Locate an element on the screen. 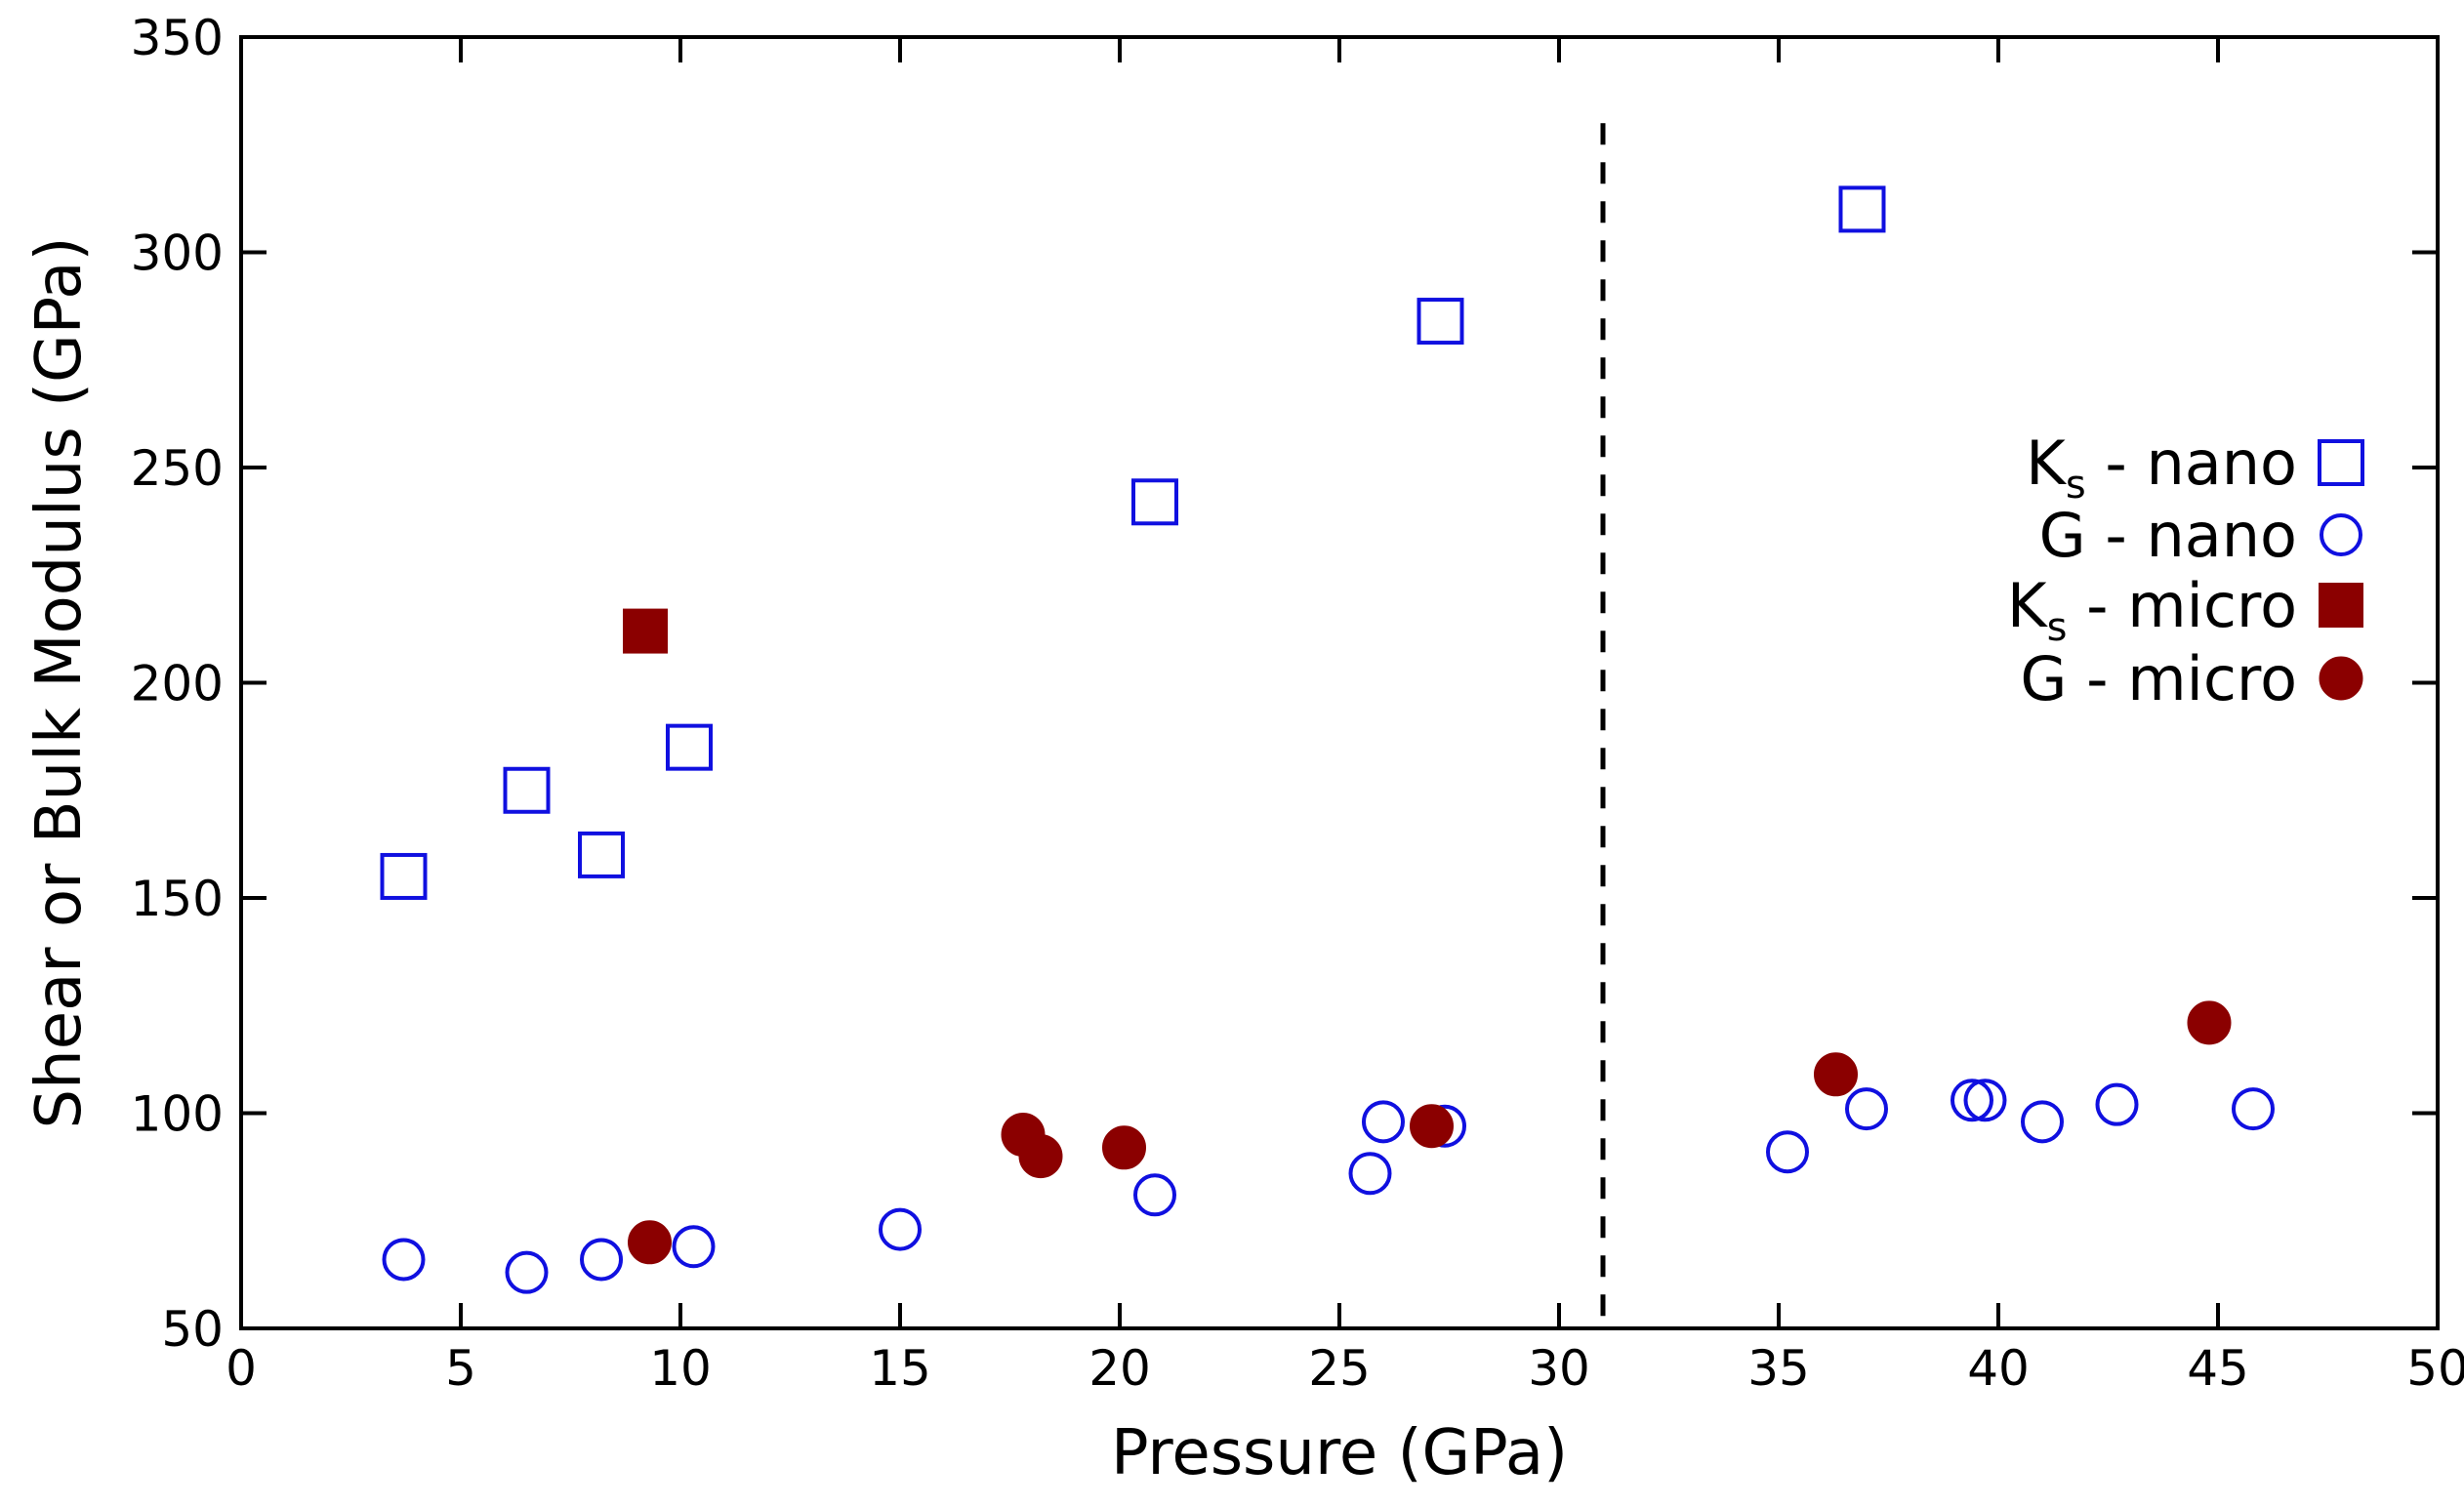 Image resolution: width=2464 pixels, height=1507 pixels. y-tick-label: 350 is located at coordinates (177, 38).